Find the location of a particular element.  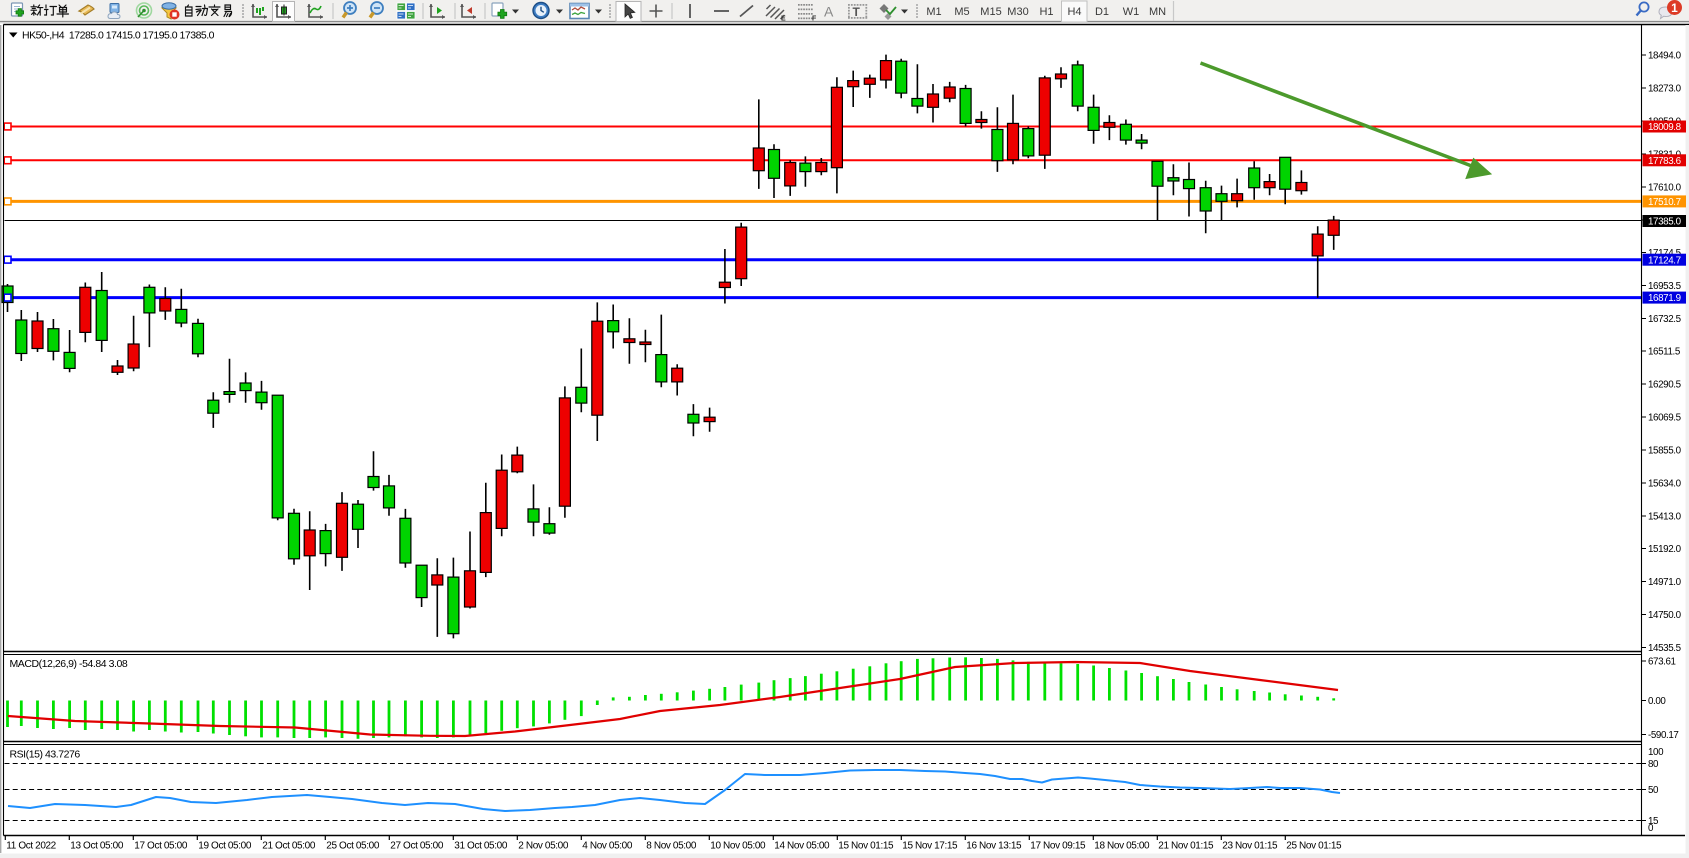

svg-text: 17 Oct 05:00 is located at coordinates (161, 846).